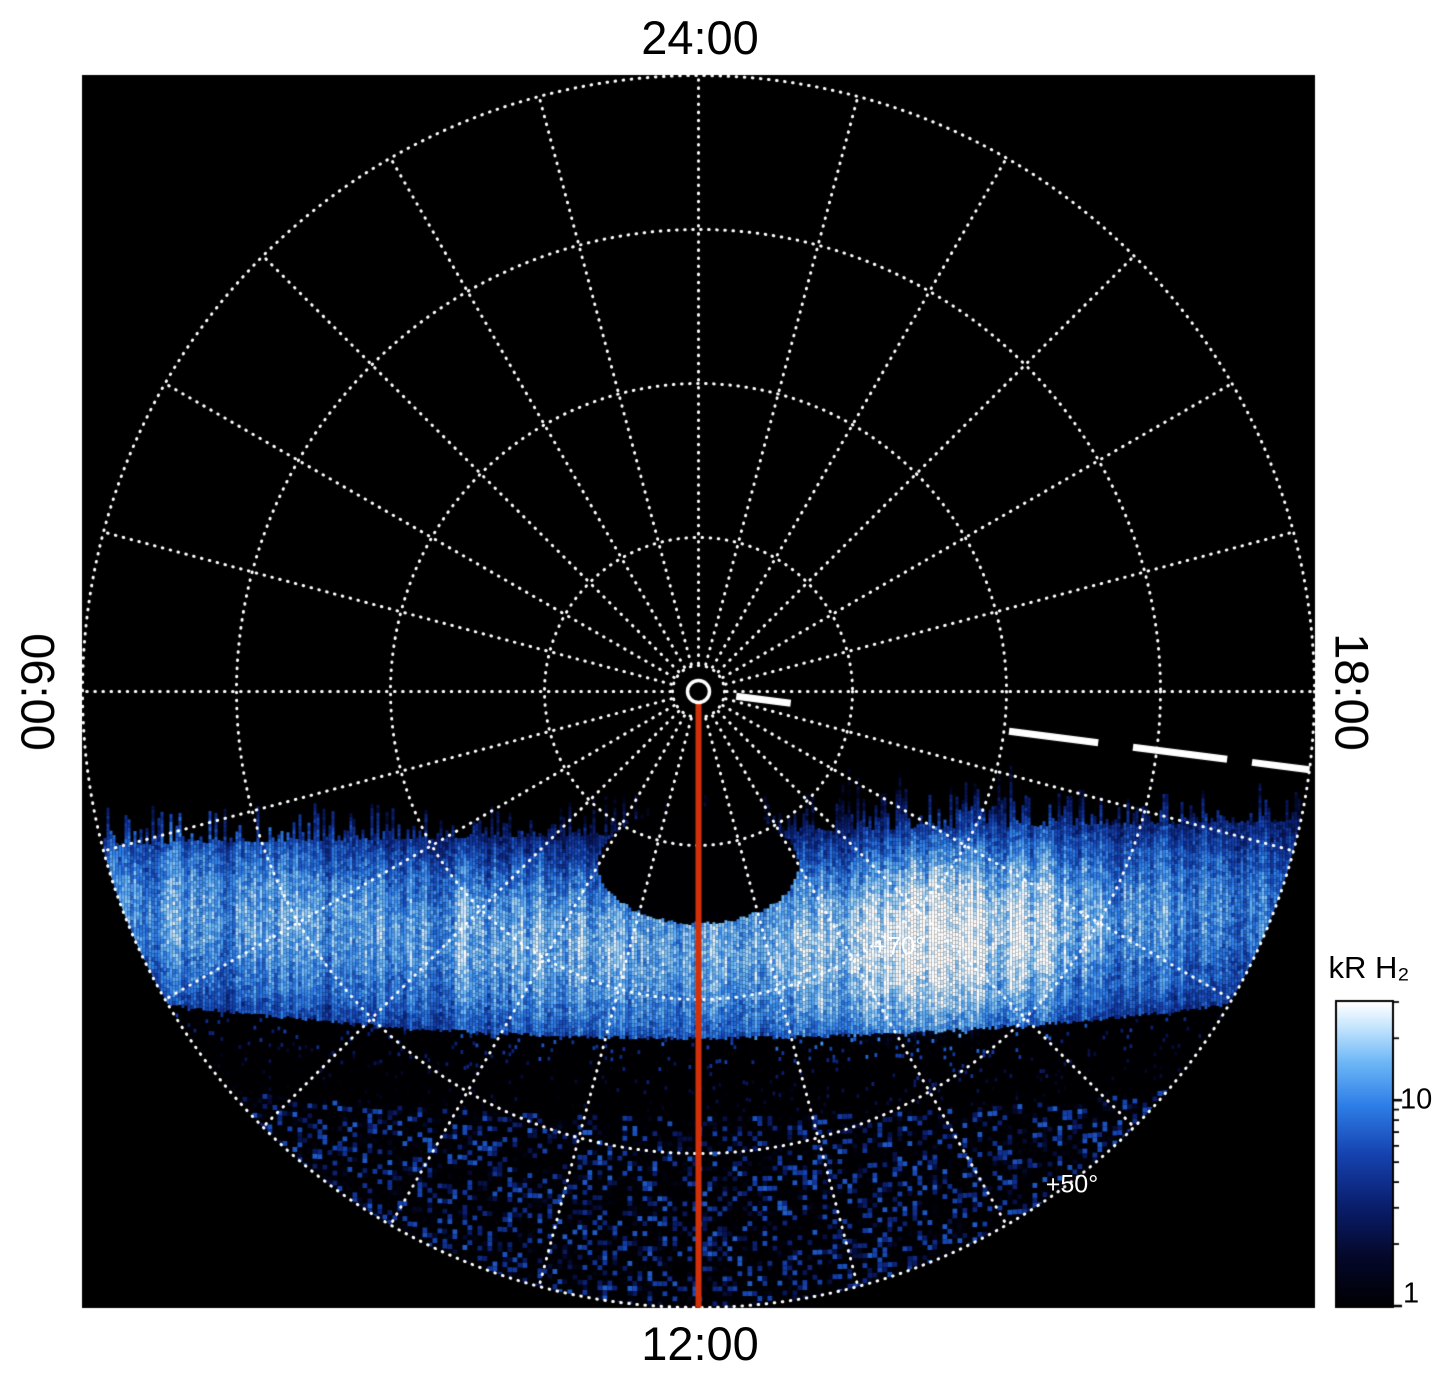 Image resolution: width=1447 pixels, height=1384 pixels. I want to click on latitude-label-50: +50°, so click(1072, 1184).